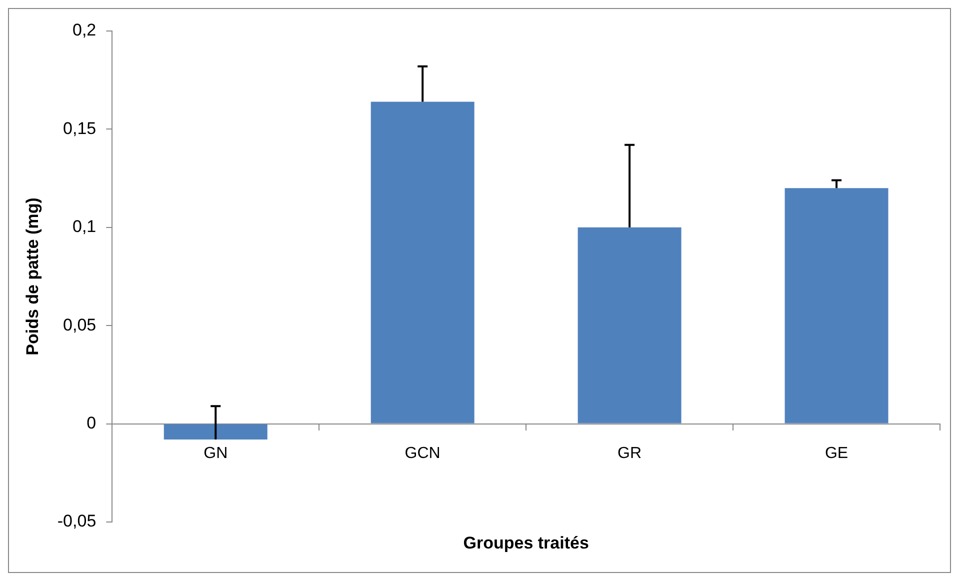 The width and height of the screenshot is (959, 581). I want to click on y-tick-label: 0,1, so click(84, 226).